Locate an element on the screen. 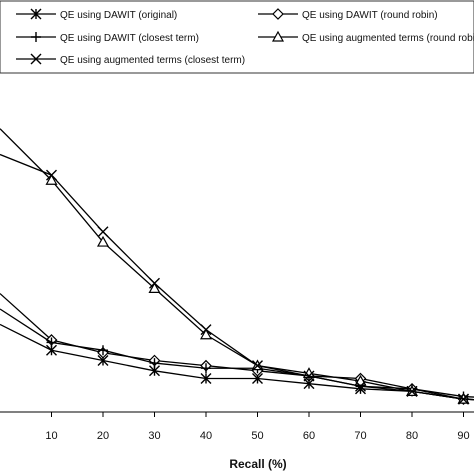  legend-label-0: QE using DAWIT (original) is located at coordinates (118, 15).